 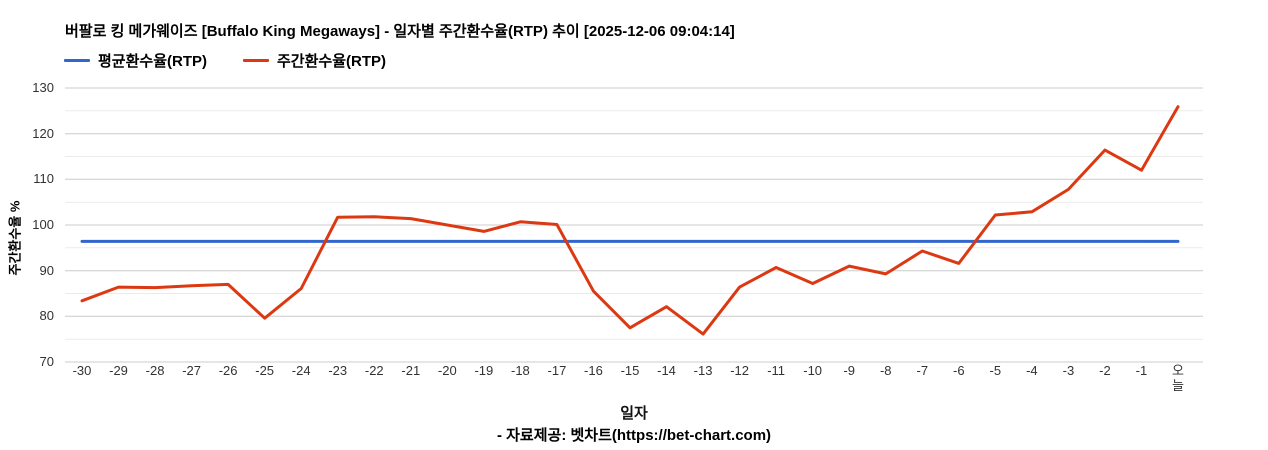 I want to click on legend-item-weekly-rtp: 주간환수율(RTP), so click(x=314, y=60).